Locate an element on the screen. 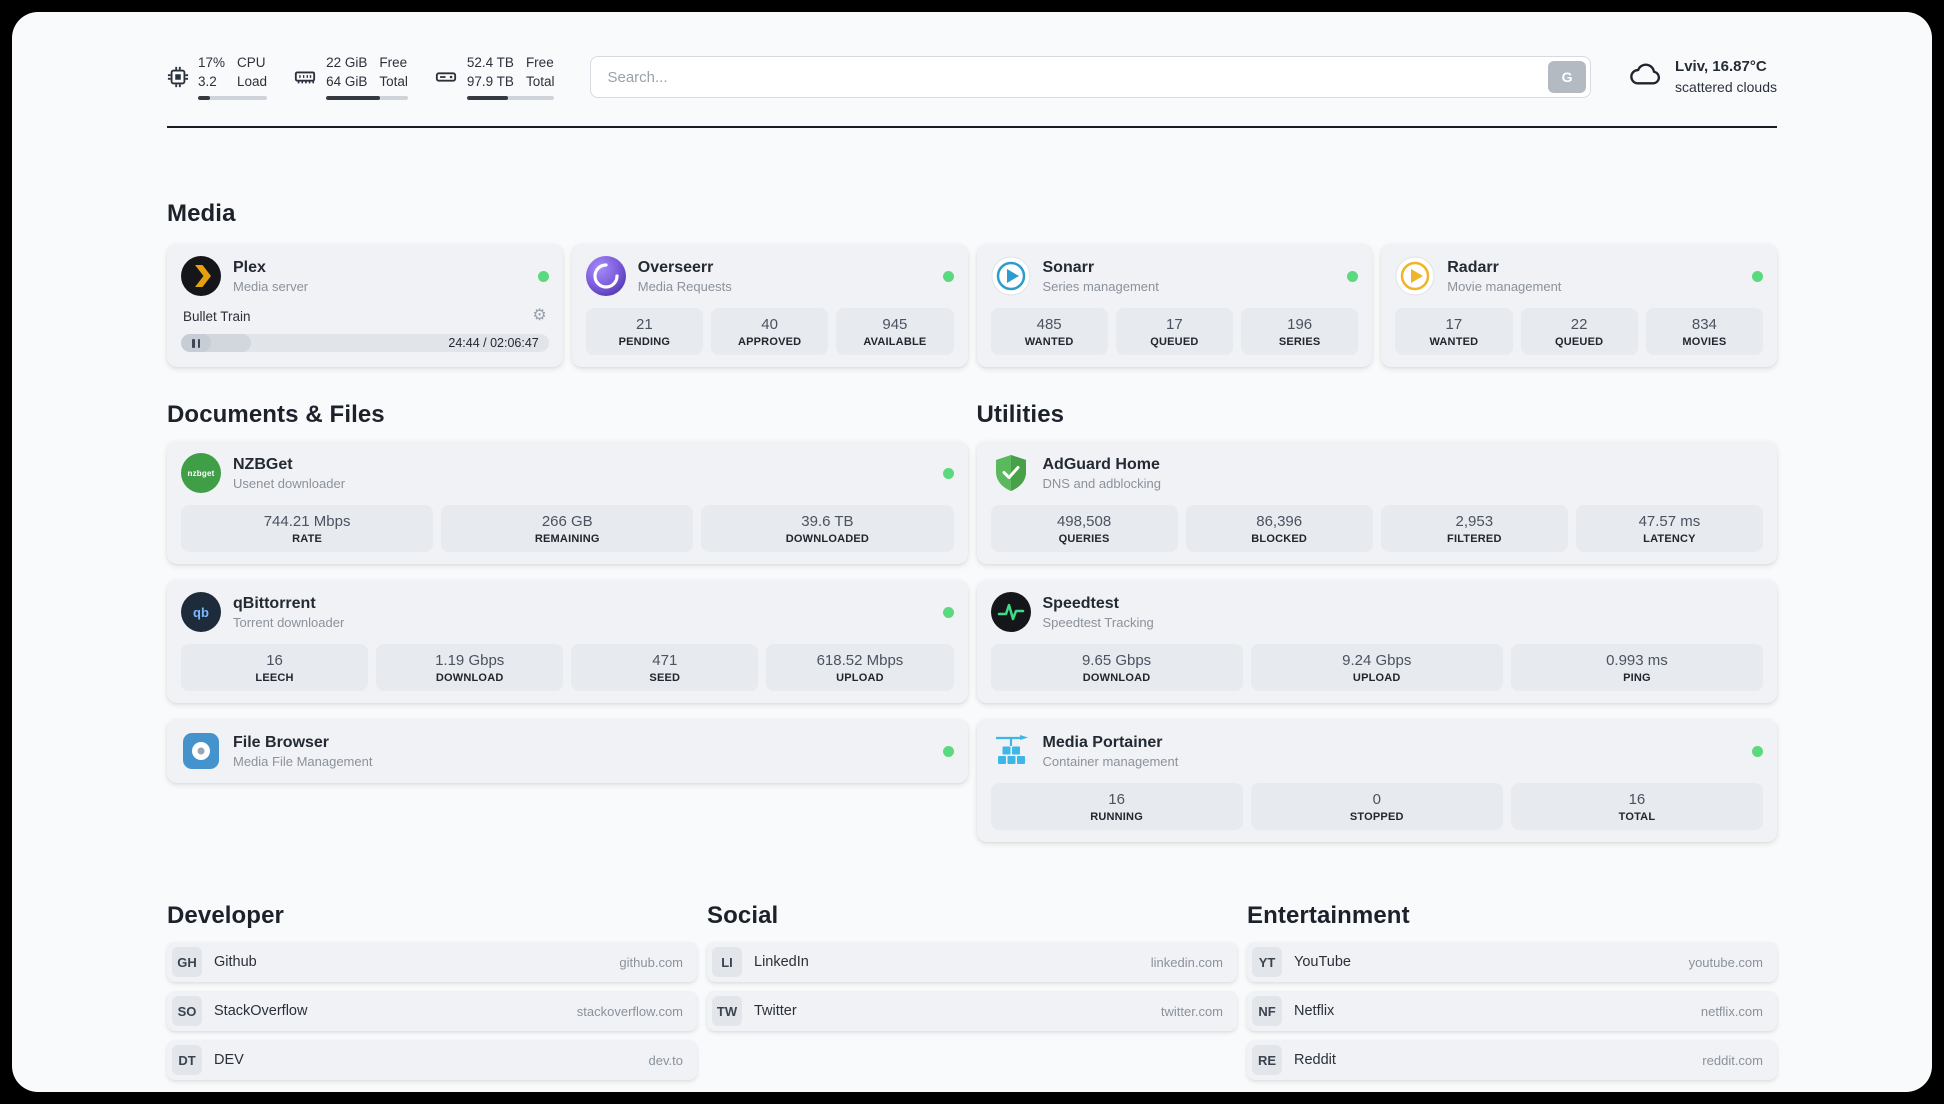 This screenshot has height=1104, width=1944. player-progressbar: 24:44 / 02:06:47 is located at coordinates (365, 343).